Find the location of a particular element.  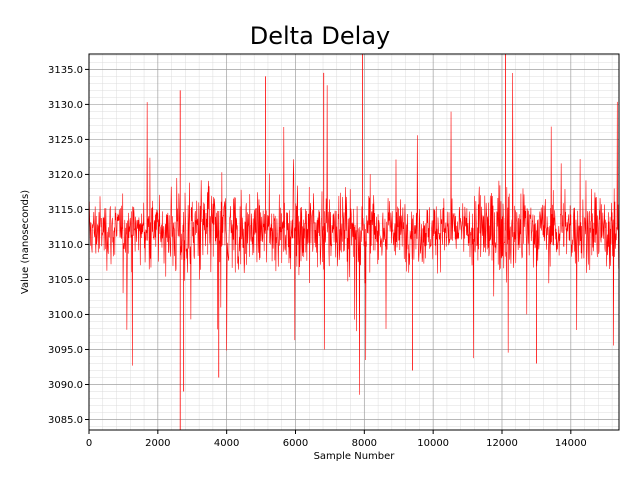

x-tick-label: 14000 is located at coordinates (571, 443).